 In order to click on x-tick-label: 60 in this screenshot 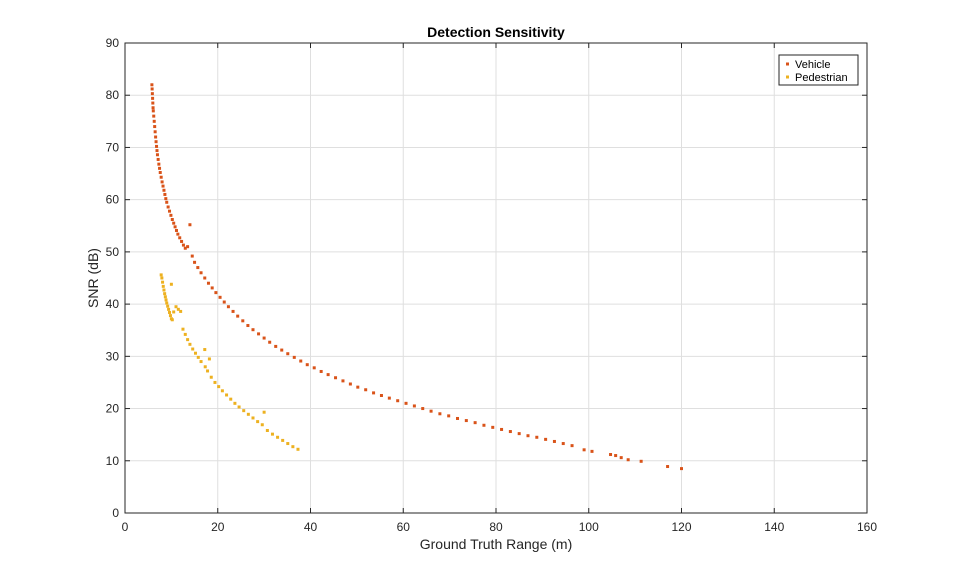, I will do `click(404, 527)`.